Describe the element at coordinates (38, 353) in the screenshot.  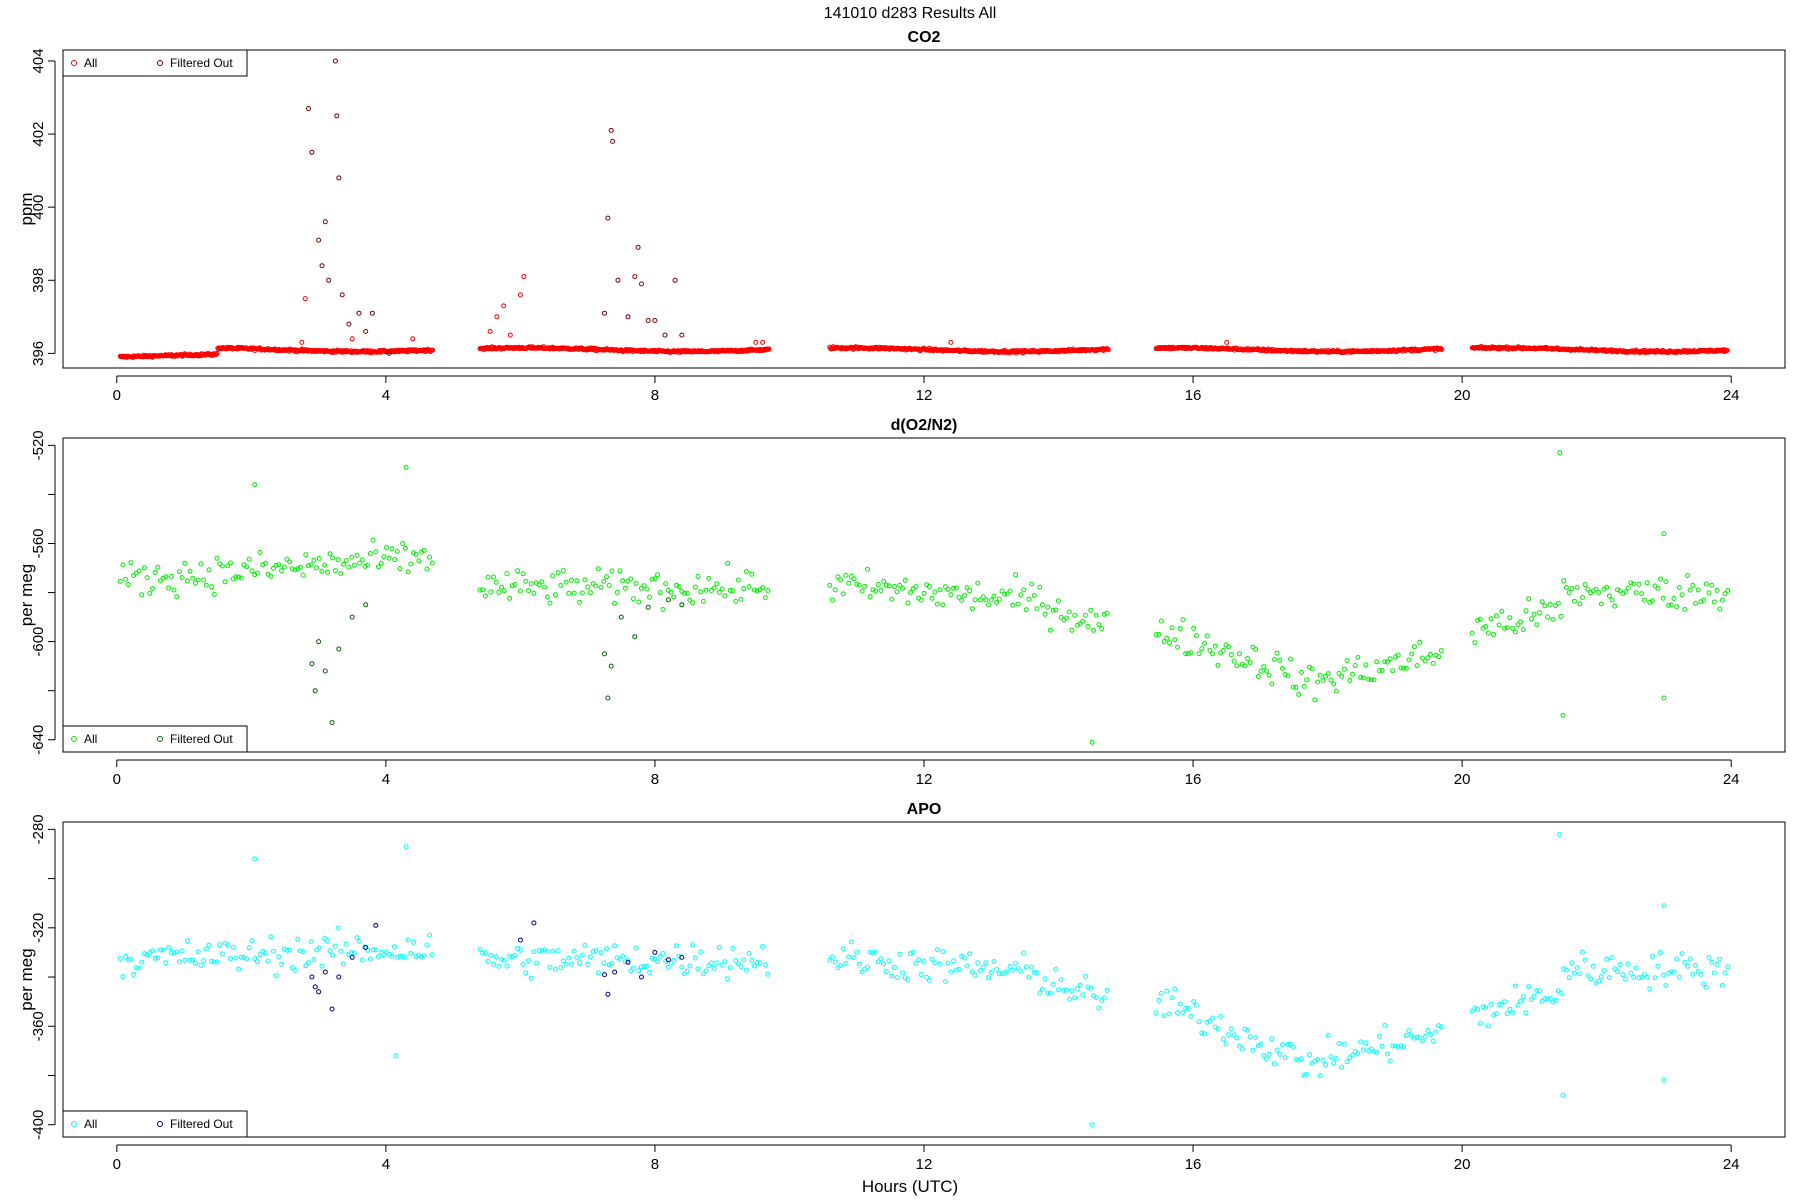
I see `y-tick-label: 396` at that location.